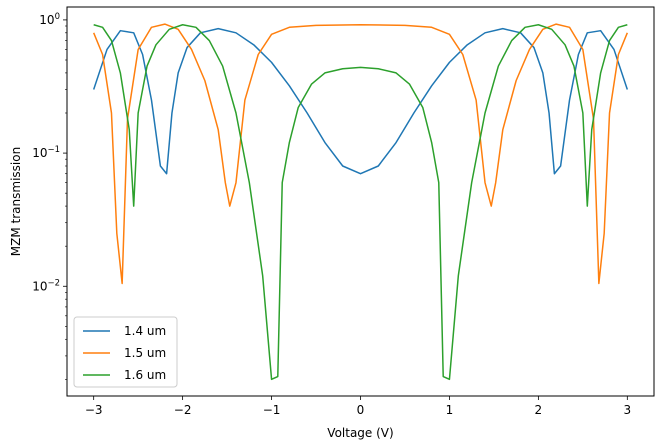 The height and width of the screenshot is (448, 663). Describe the element at coordinates (94, 410) in the screenshot. I see `x-tick-label: −3` at that location.